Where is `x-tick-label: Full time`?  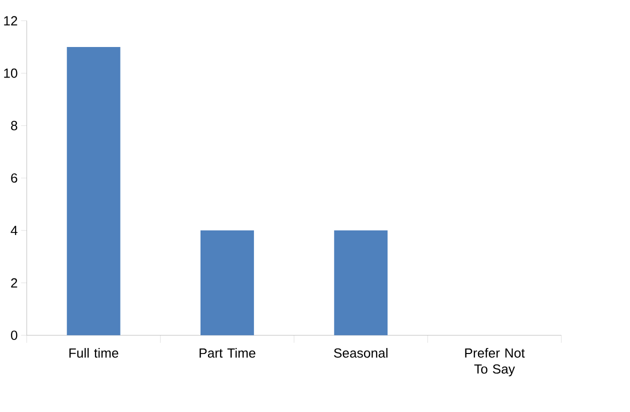 x-tick-label: Full time is located at coordinates (93, 353).